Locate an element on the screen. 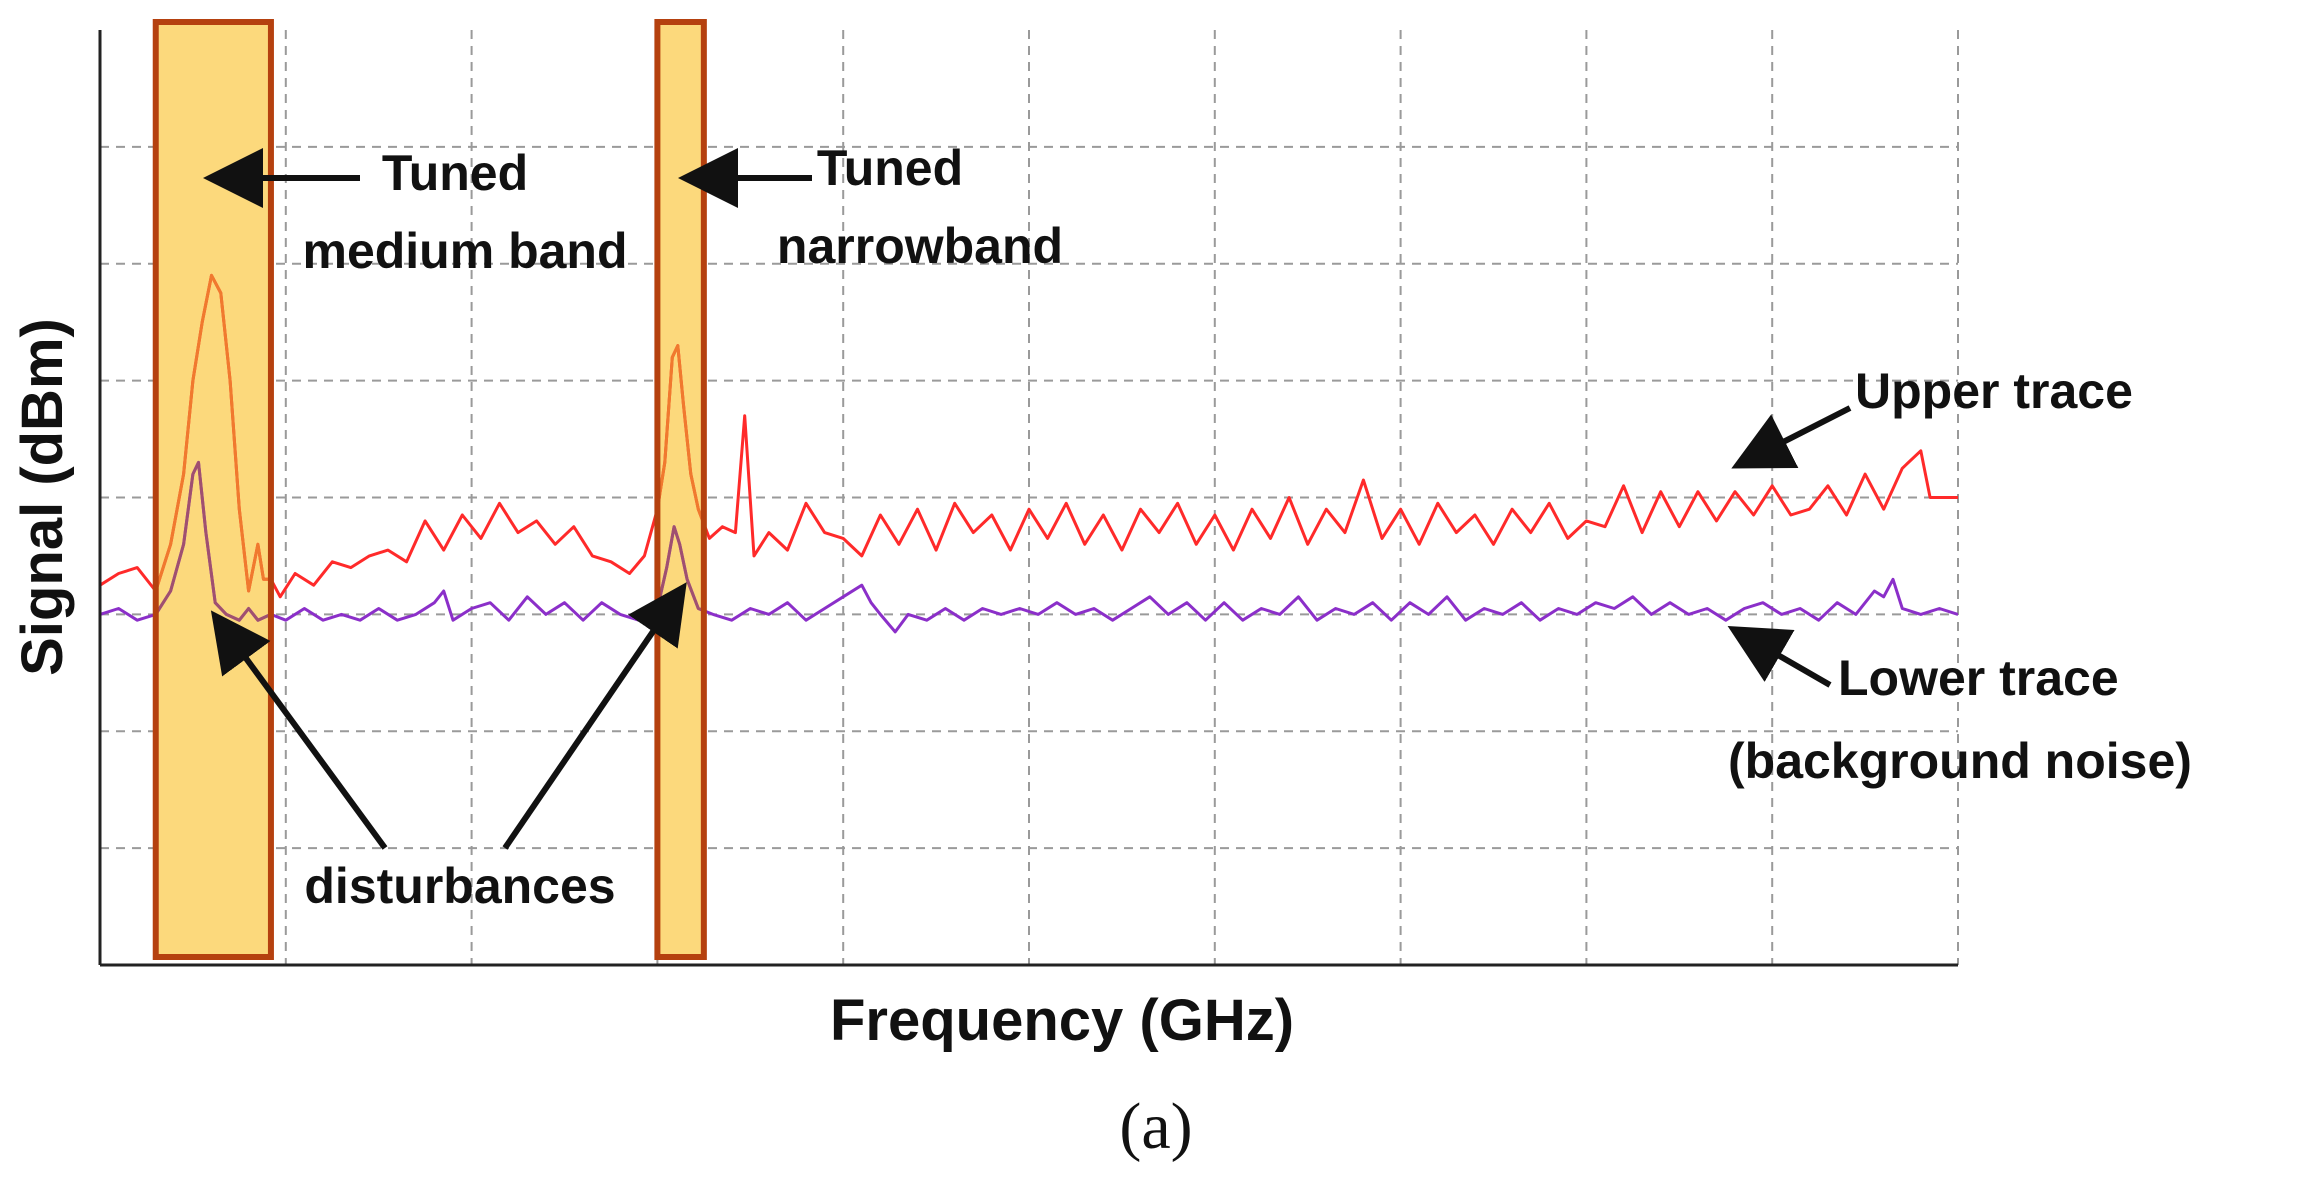 The image size is (2313, 1178). annotation-lower-trace-line2: (background noise) is located at coordinates (1960, 761).